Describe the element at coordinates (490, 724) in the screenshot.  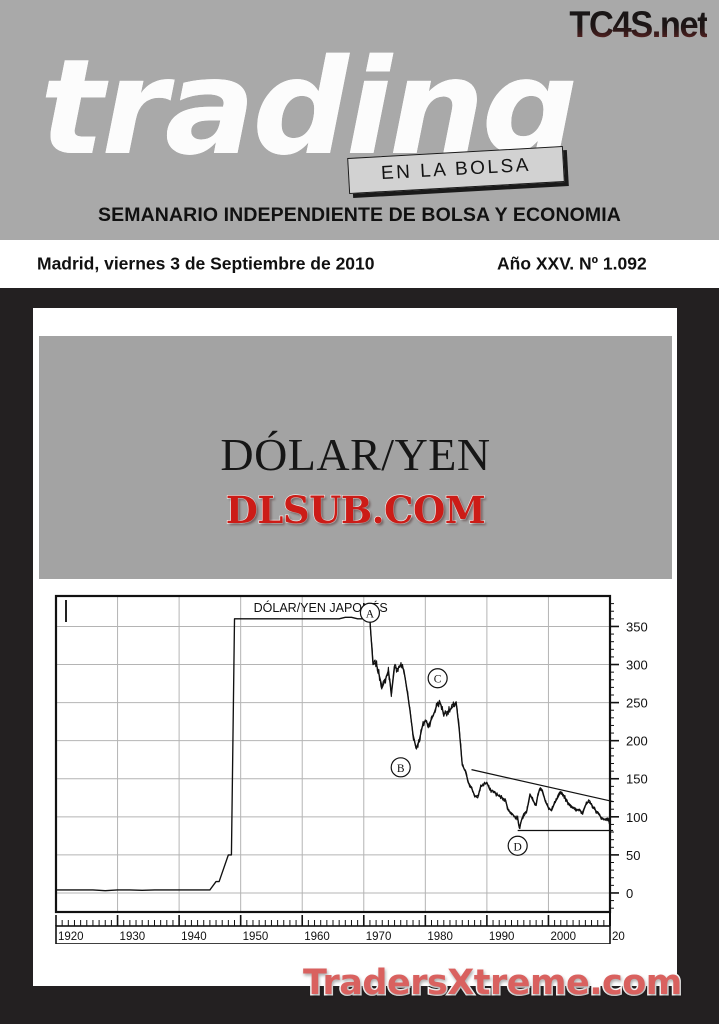
I see `chart-price-volatility` at that location.